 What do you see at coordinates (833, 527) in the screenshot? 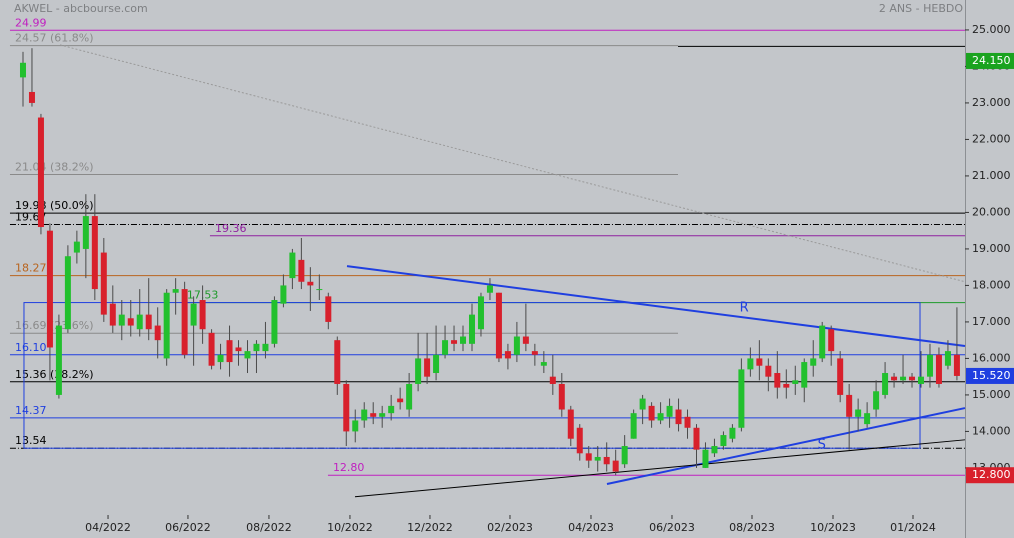
I see `x-tick-label: 10/2023` at bounding box center [833, 527].